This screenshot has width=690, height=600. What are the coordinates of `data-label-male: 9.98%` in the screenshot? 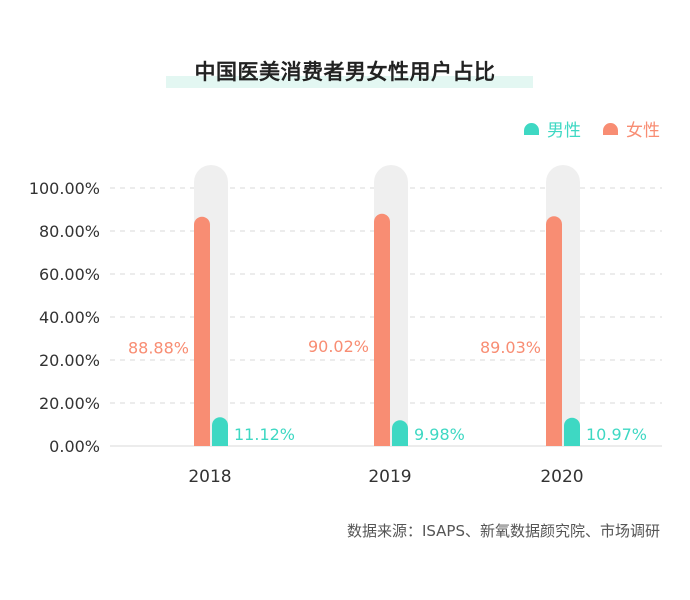 It's located at (439, 434).